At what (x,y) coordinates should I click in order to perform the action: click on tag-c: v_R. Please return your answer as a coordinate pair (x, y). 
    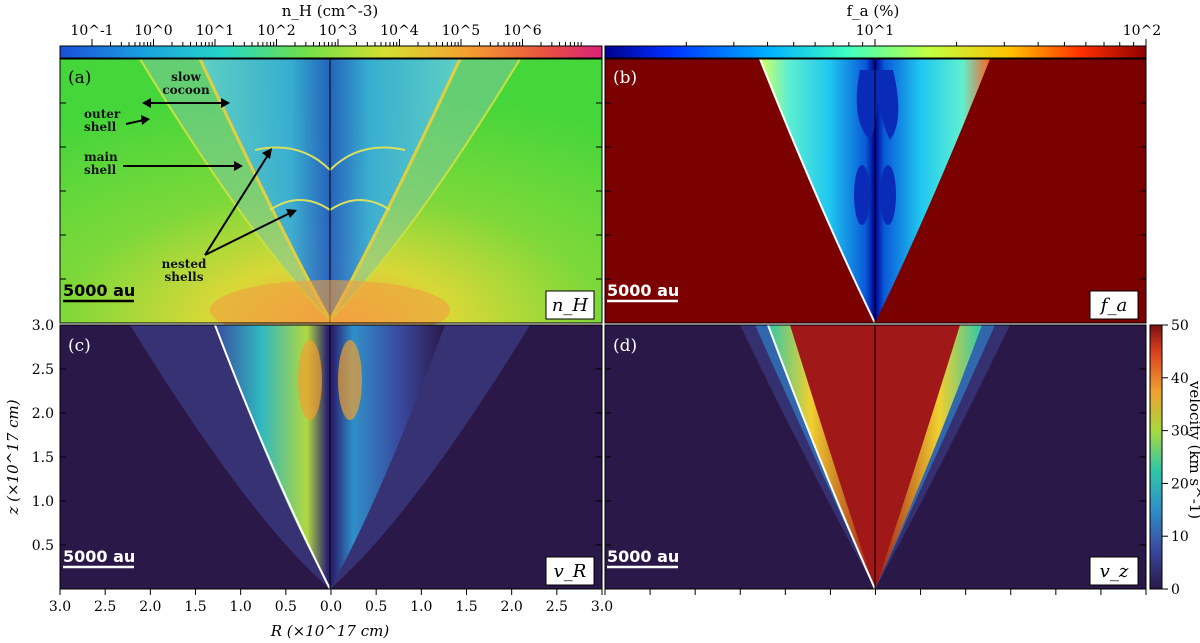
    Looking at the image, I should click on (570, 571).